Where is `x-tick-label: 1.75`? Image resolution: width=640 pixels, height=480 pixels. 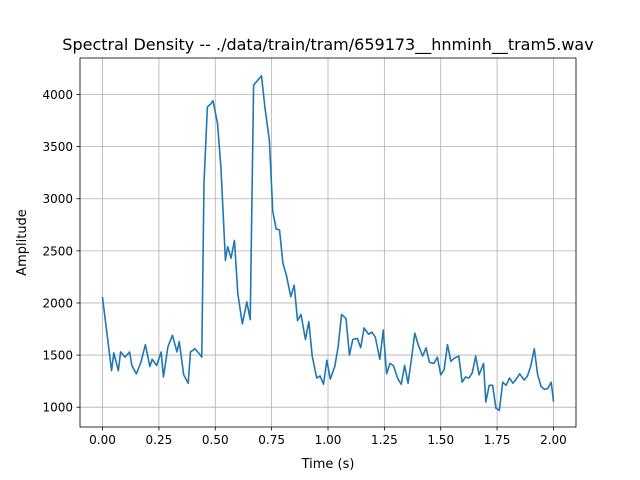 x-tick-label: 1.75 is located at coordinates (497, 440).